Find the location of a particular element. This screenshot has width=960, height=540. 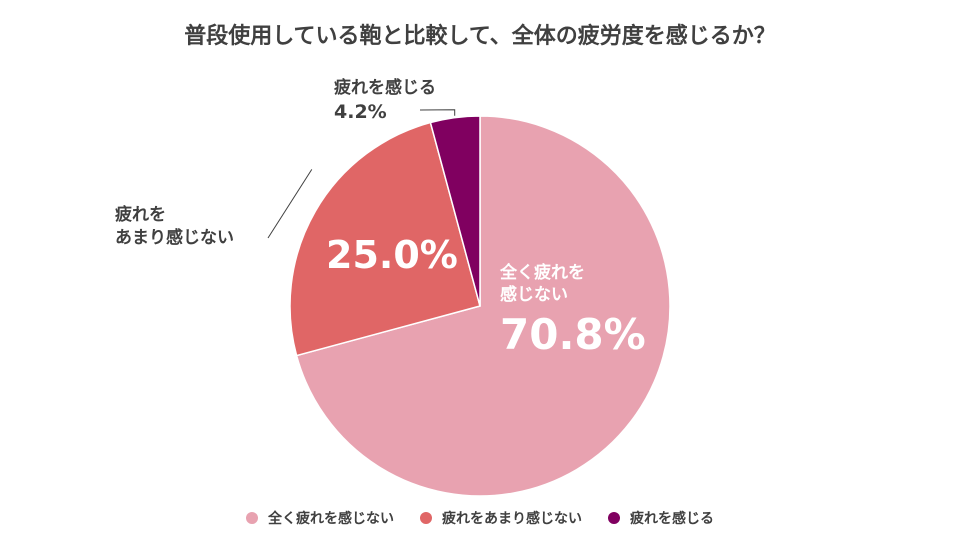

pie-slice-tired is located at coordinates (455, 211).